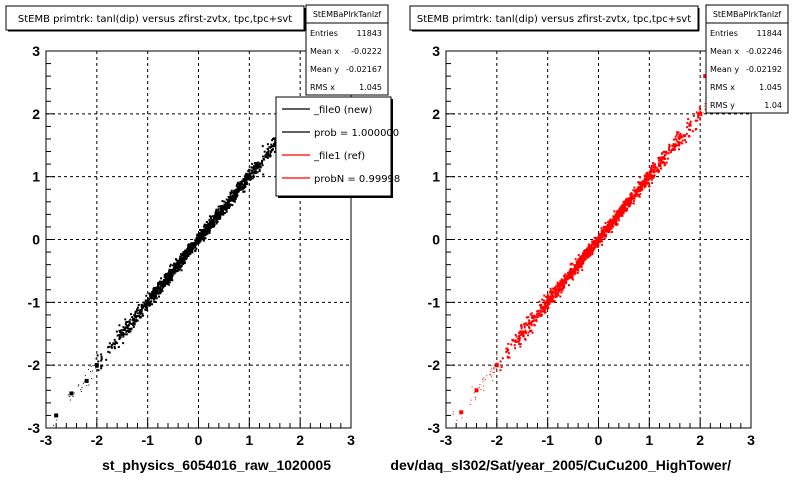 The width and height of the screenshot is (800, 480). I want to click on y-tick-label: -2, so click(34, 365).